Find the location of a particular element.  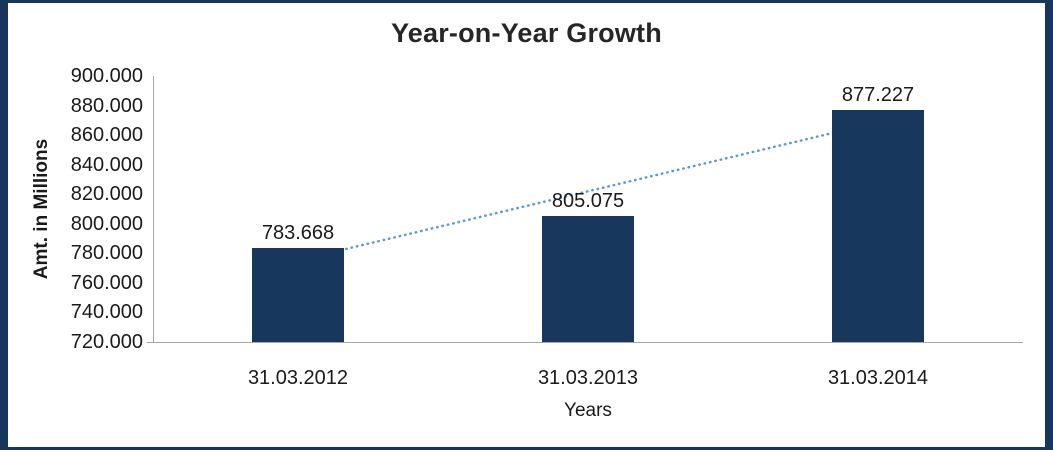

y-tick-label: 800.000 is located at coordinates (106, 223).